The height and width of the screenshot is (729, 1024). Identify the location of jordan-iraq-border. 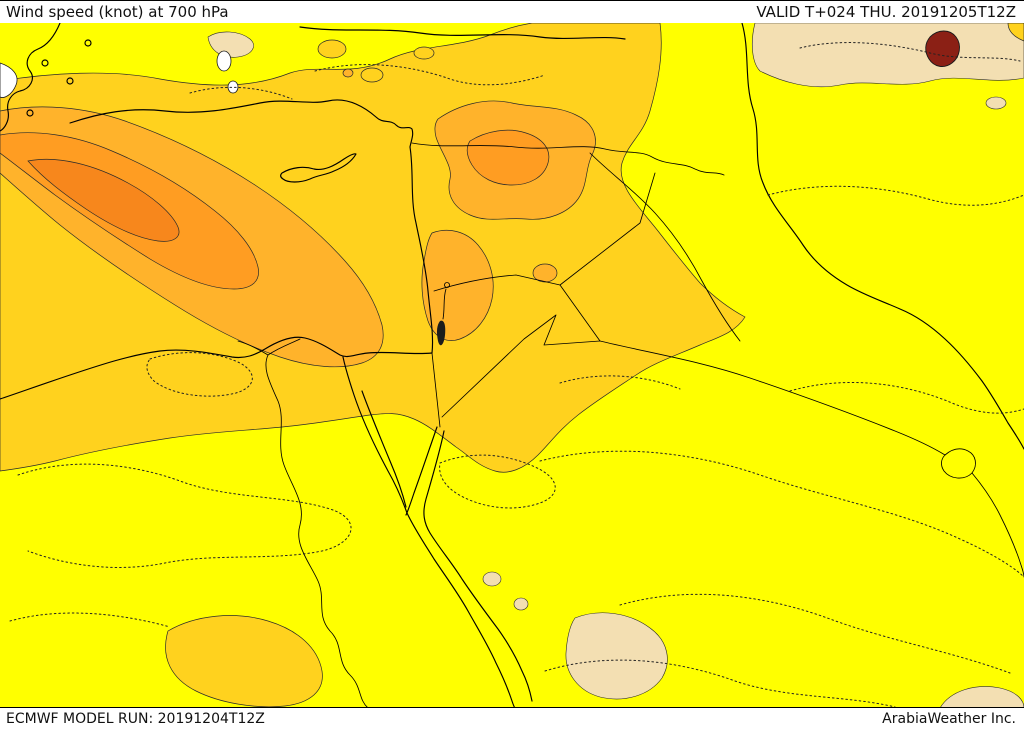
(580, 313).